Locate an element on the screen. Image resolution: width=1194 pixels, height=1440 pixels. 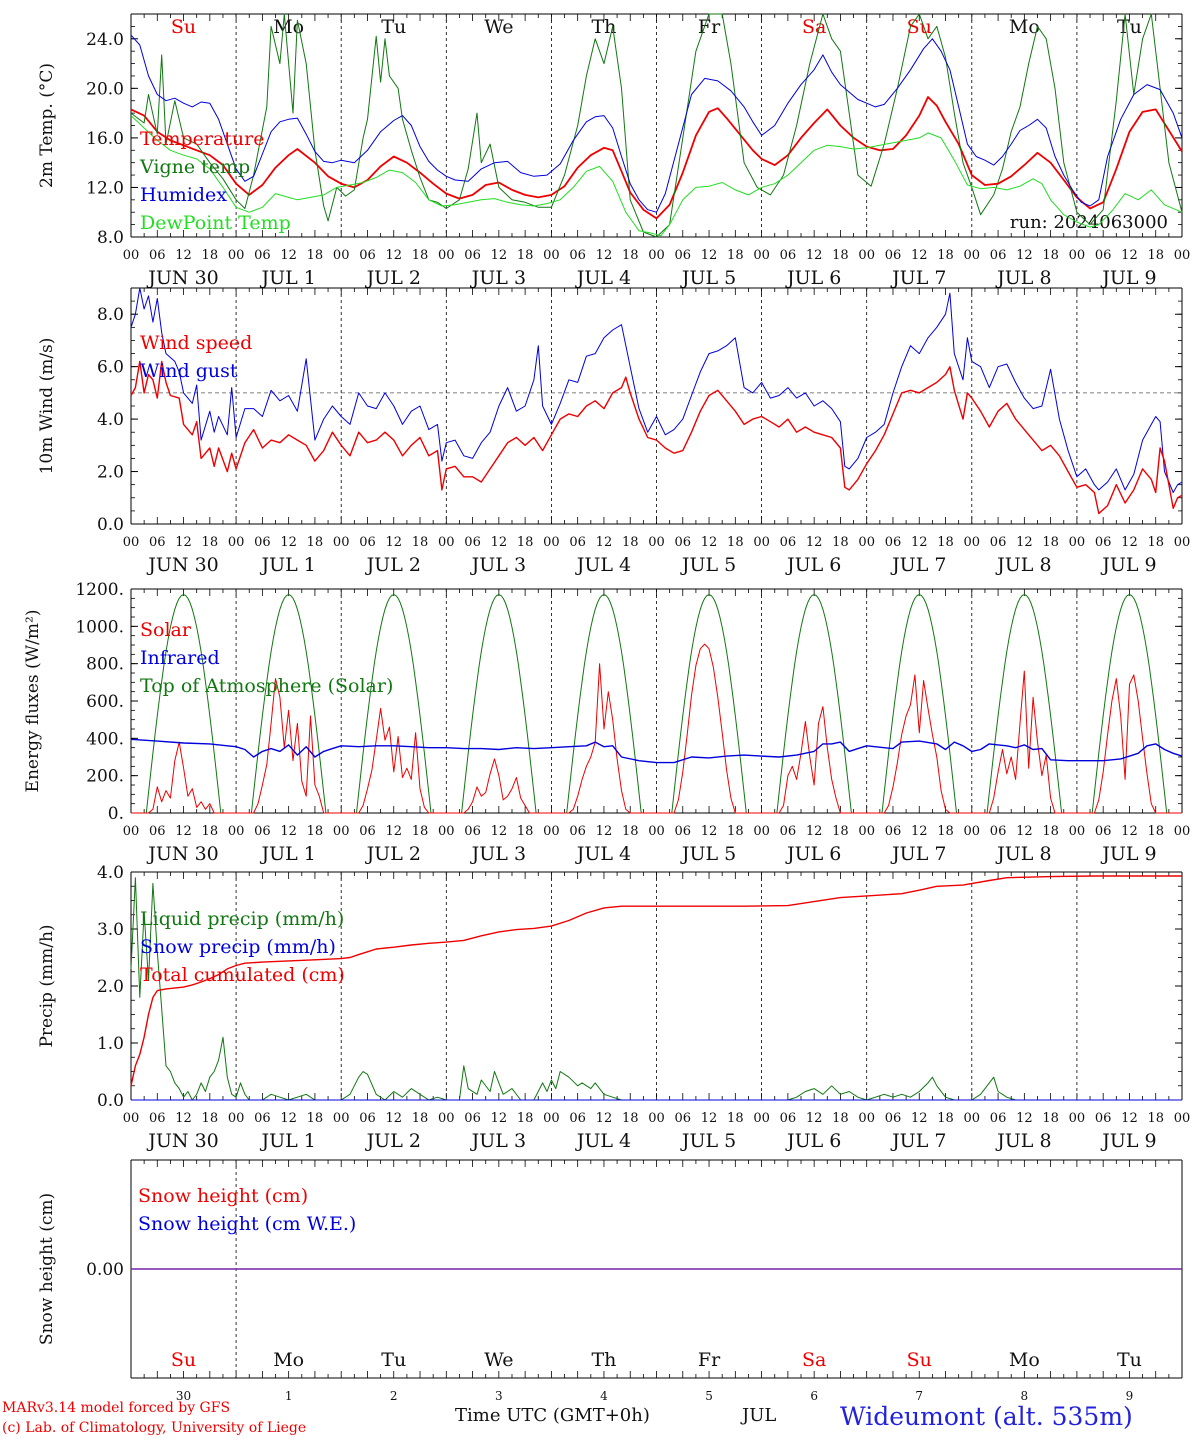
bottom-day-number: 6 is located at coordinates (814, 1396).